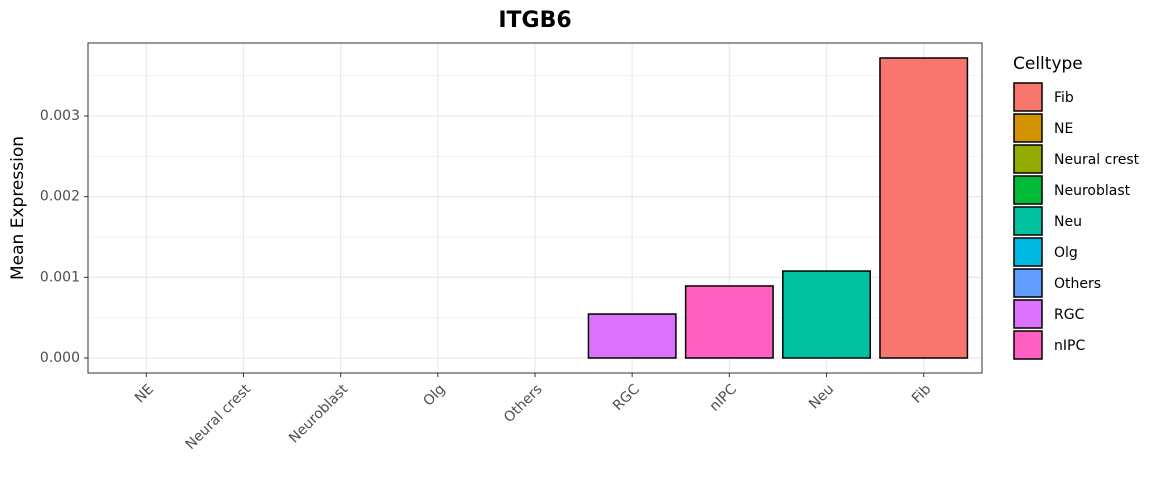 The width and height of the screenshot is (1170, 498). Describe the element at coordinates (534, 20) in the screenshot. I see `chart-title: ITGB6` at that location.